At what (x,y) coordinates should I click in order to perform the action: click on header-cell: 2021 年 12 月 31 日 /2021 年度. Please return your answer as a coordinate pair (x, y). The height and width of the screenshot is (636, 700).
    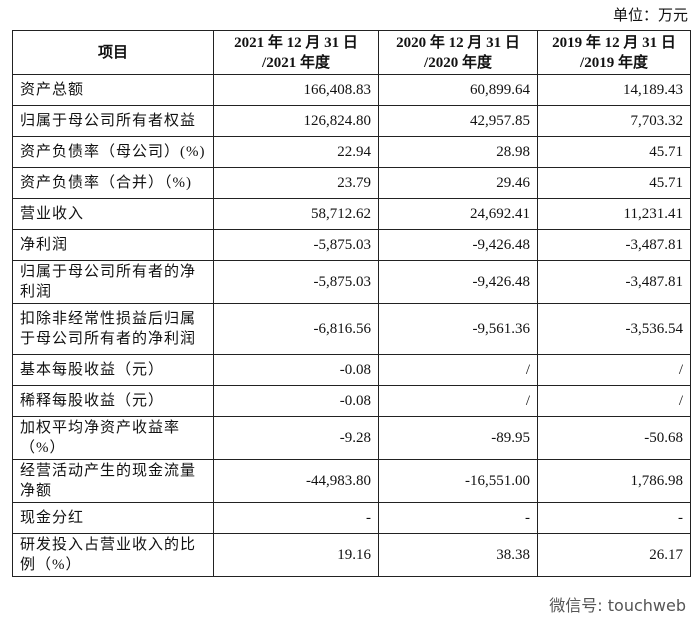
    Looking at the image, I should click on (296, 52).